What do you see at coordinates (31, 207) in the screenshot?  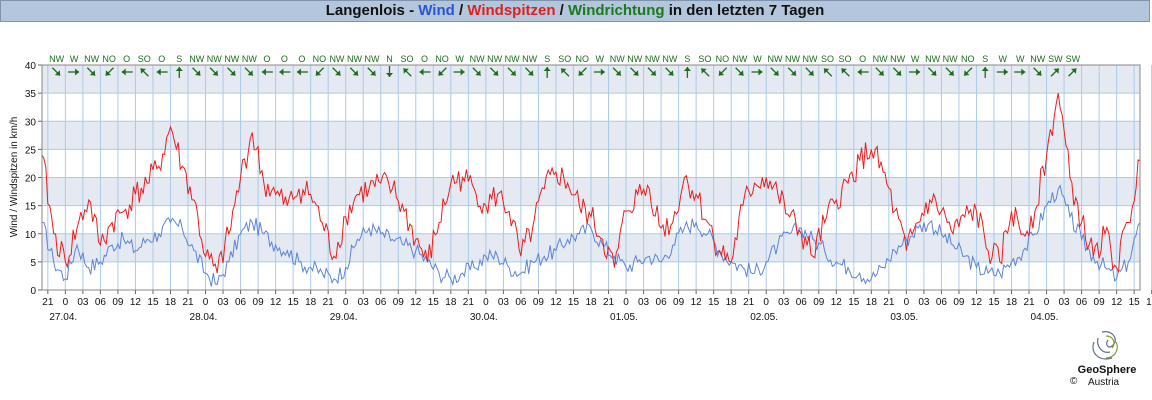 I see `y-tick-label: 15` at bounding box center [31, 207].